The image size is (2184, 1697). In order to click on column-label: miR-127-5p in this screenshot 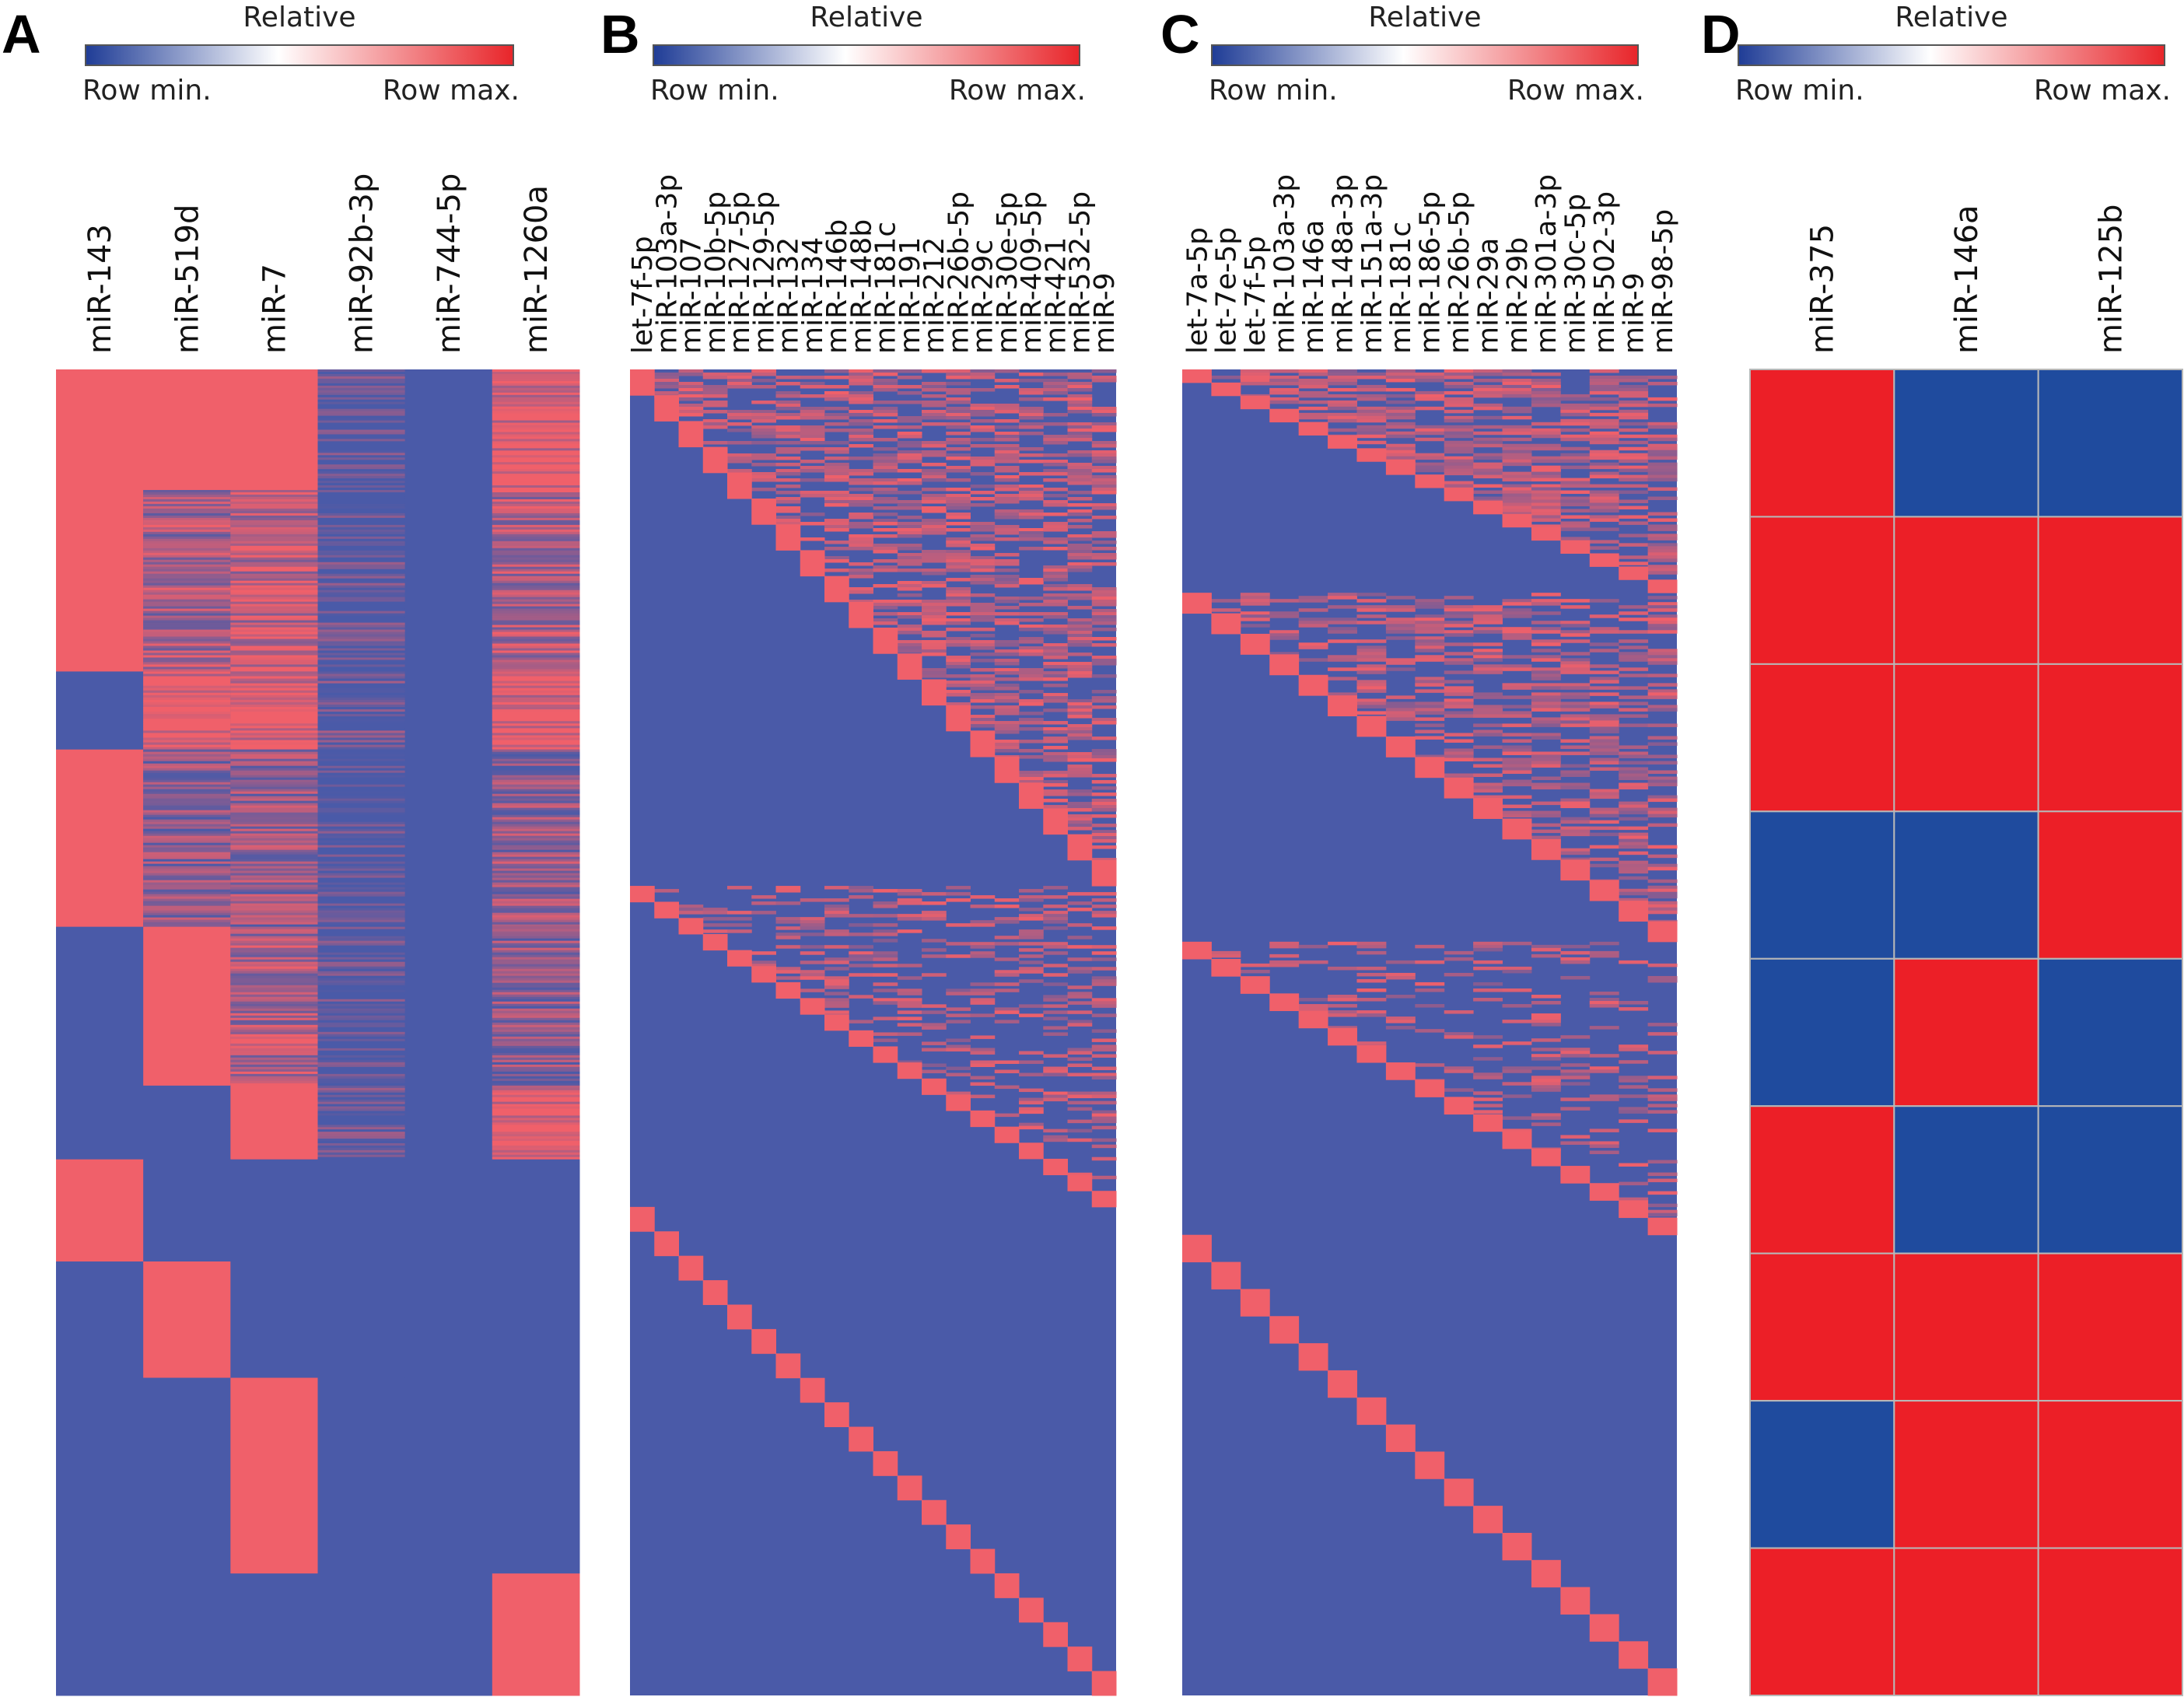, I will do `click(740, 272)`.